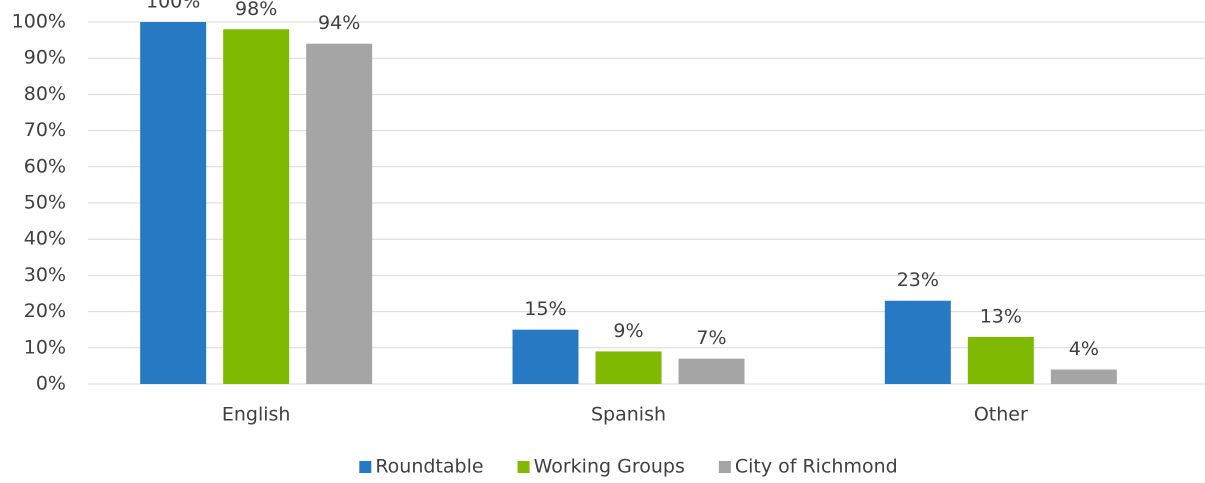 This screenshot has height=483, width=1205. I want to click on data-label: 94%, so click(339, 23).